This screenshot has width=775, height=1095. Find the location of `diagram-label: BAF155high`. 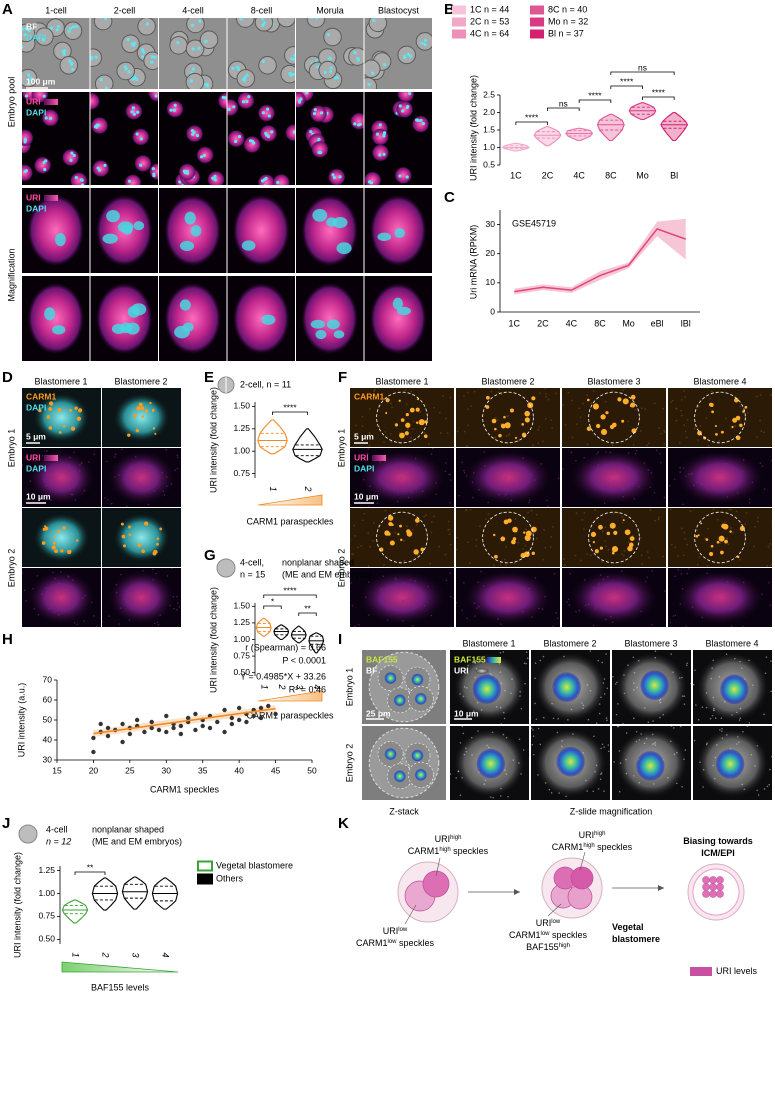

diagram-label: BAF155high is located at coordinates (548, 947).